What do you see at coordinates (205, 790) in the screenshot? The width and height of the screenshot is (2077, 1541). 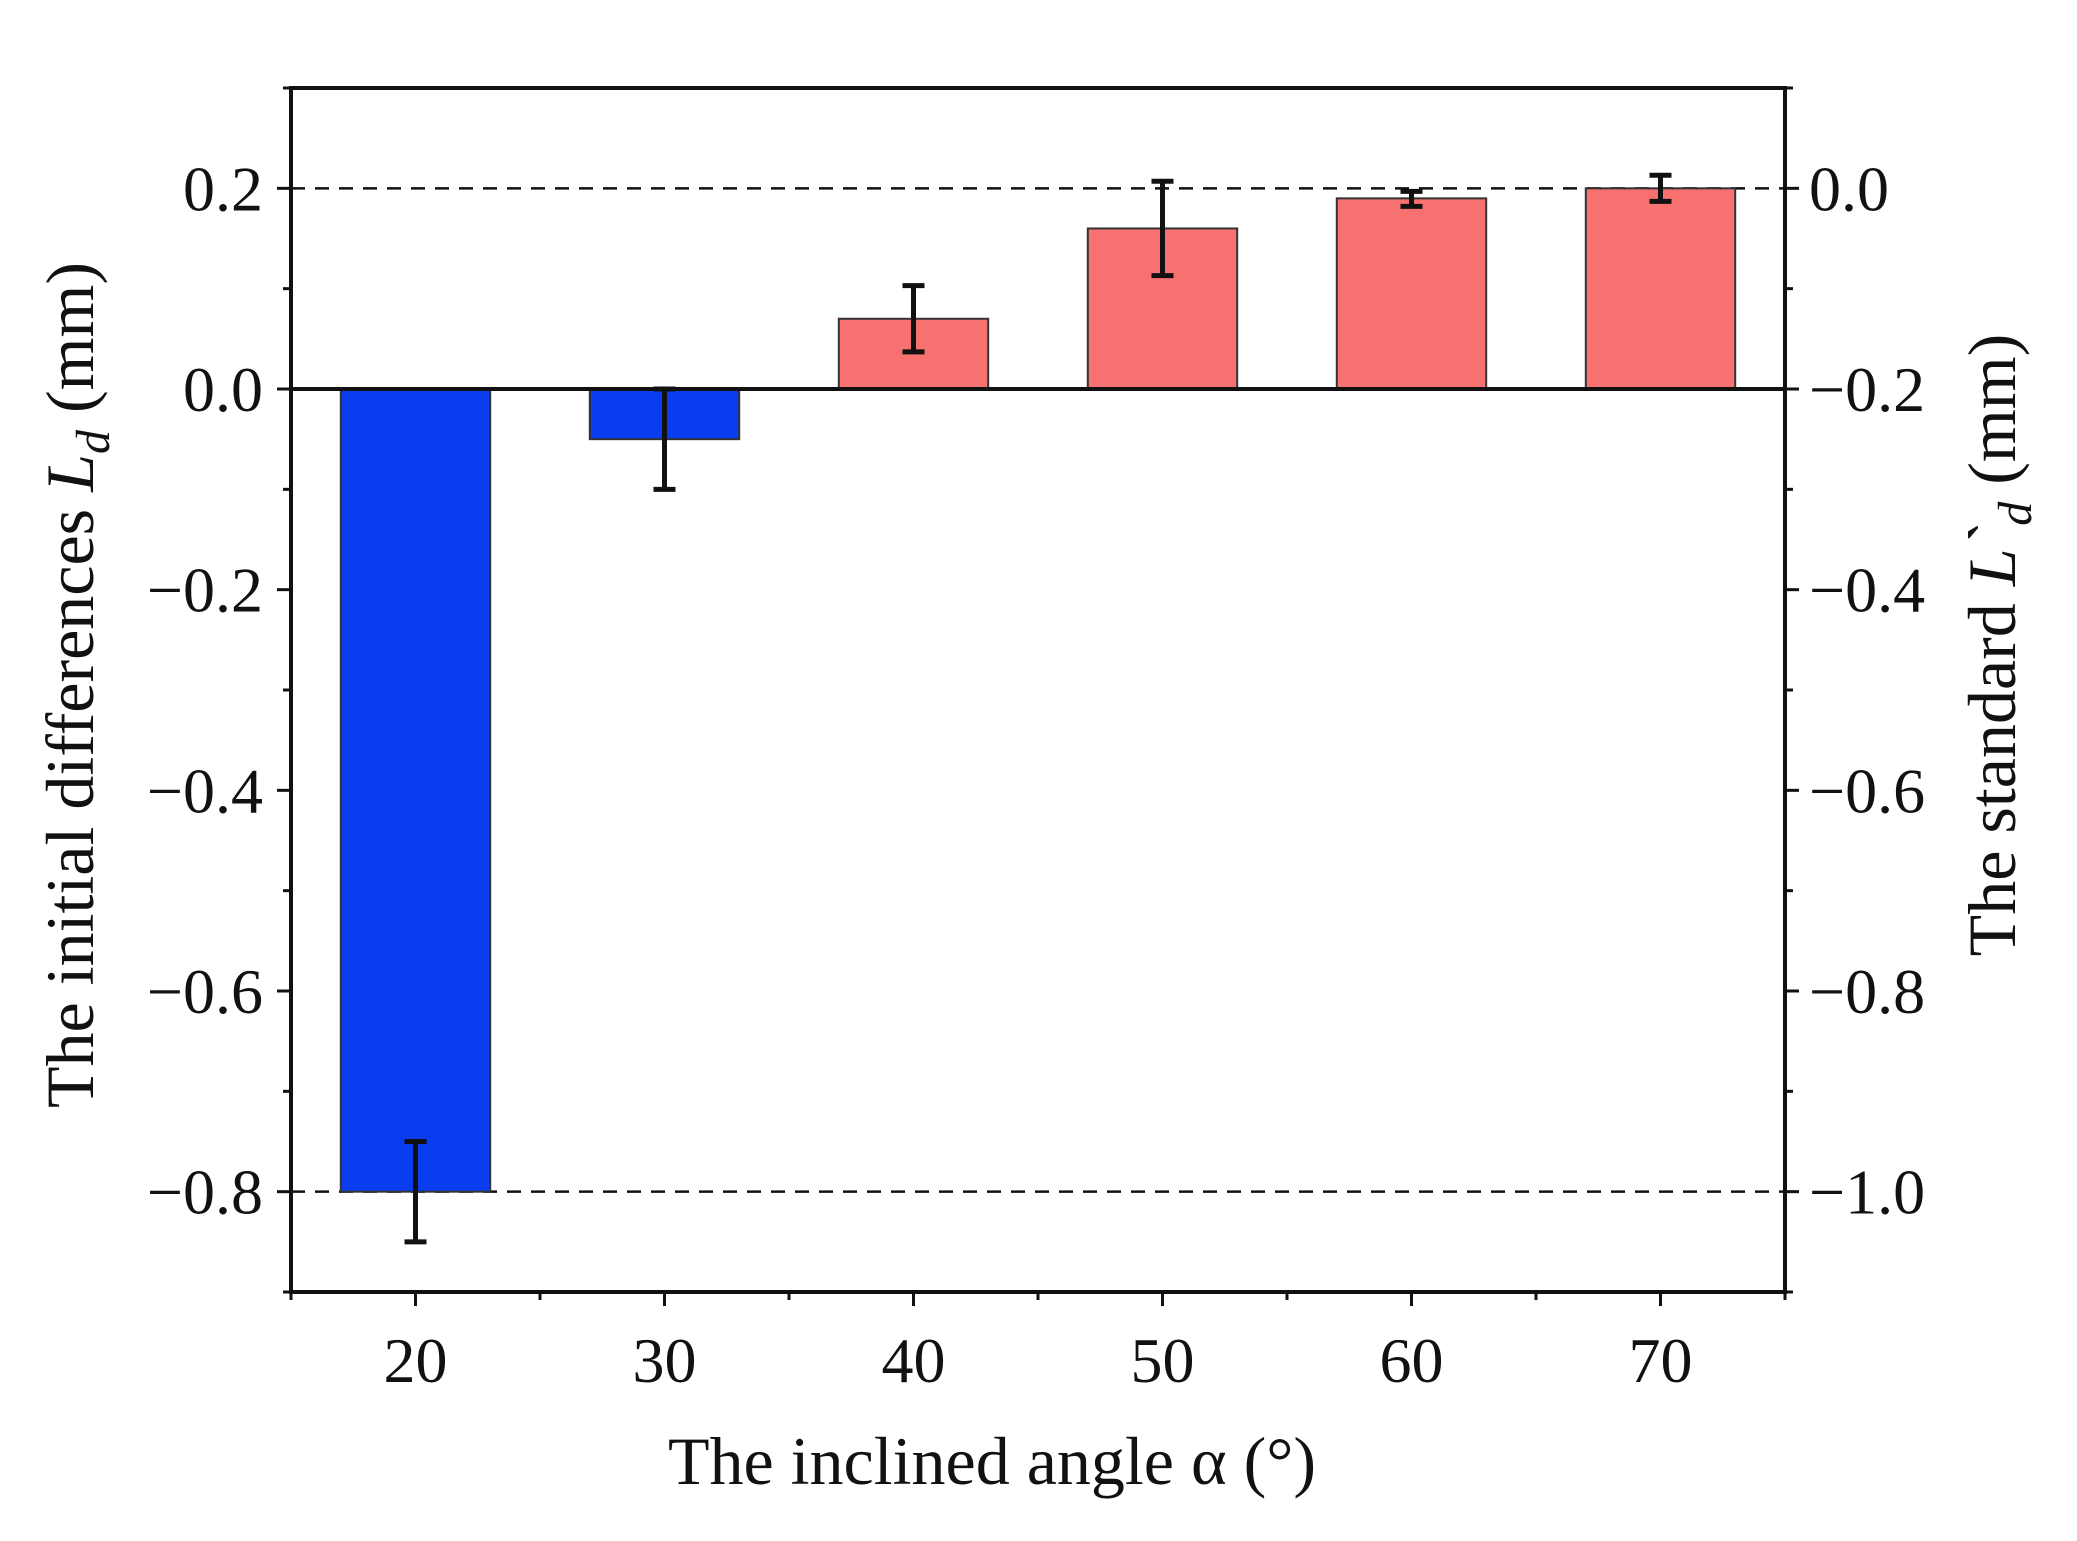 I see `y-tick-label: −0.4` at bounding box center [205, 790].